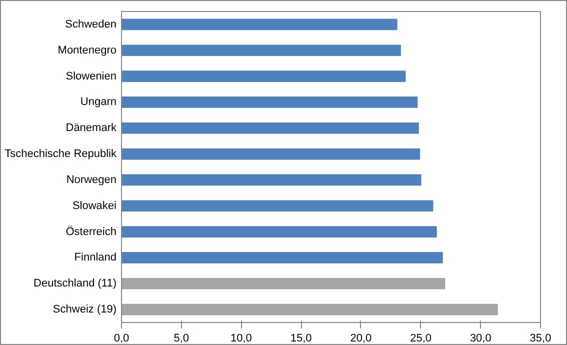 This screenshot has height=345, width=567. I want to click on y-tick-label: Ungarn, so click(98, 102).